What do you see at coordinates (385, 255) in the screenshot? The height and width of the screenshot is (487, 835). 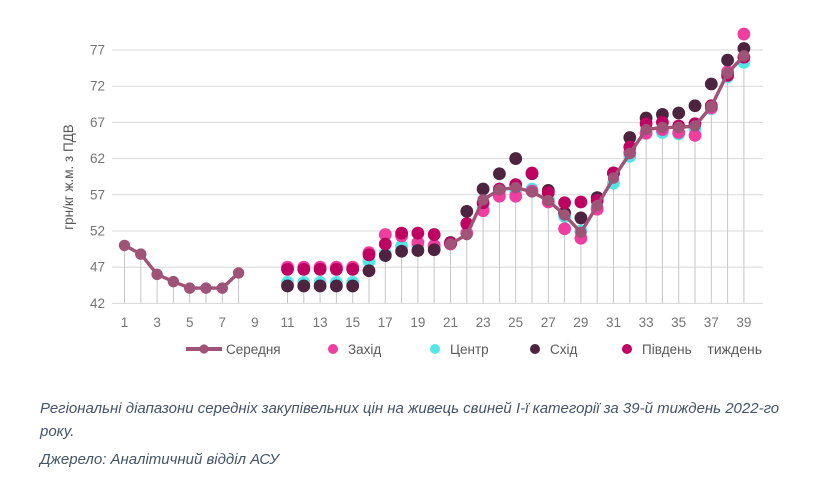 I see `point-skhid-w17` at bounding box center [385, 255].